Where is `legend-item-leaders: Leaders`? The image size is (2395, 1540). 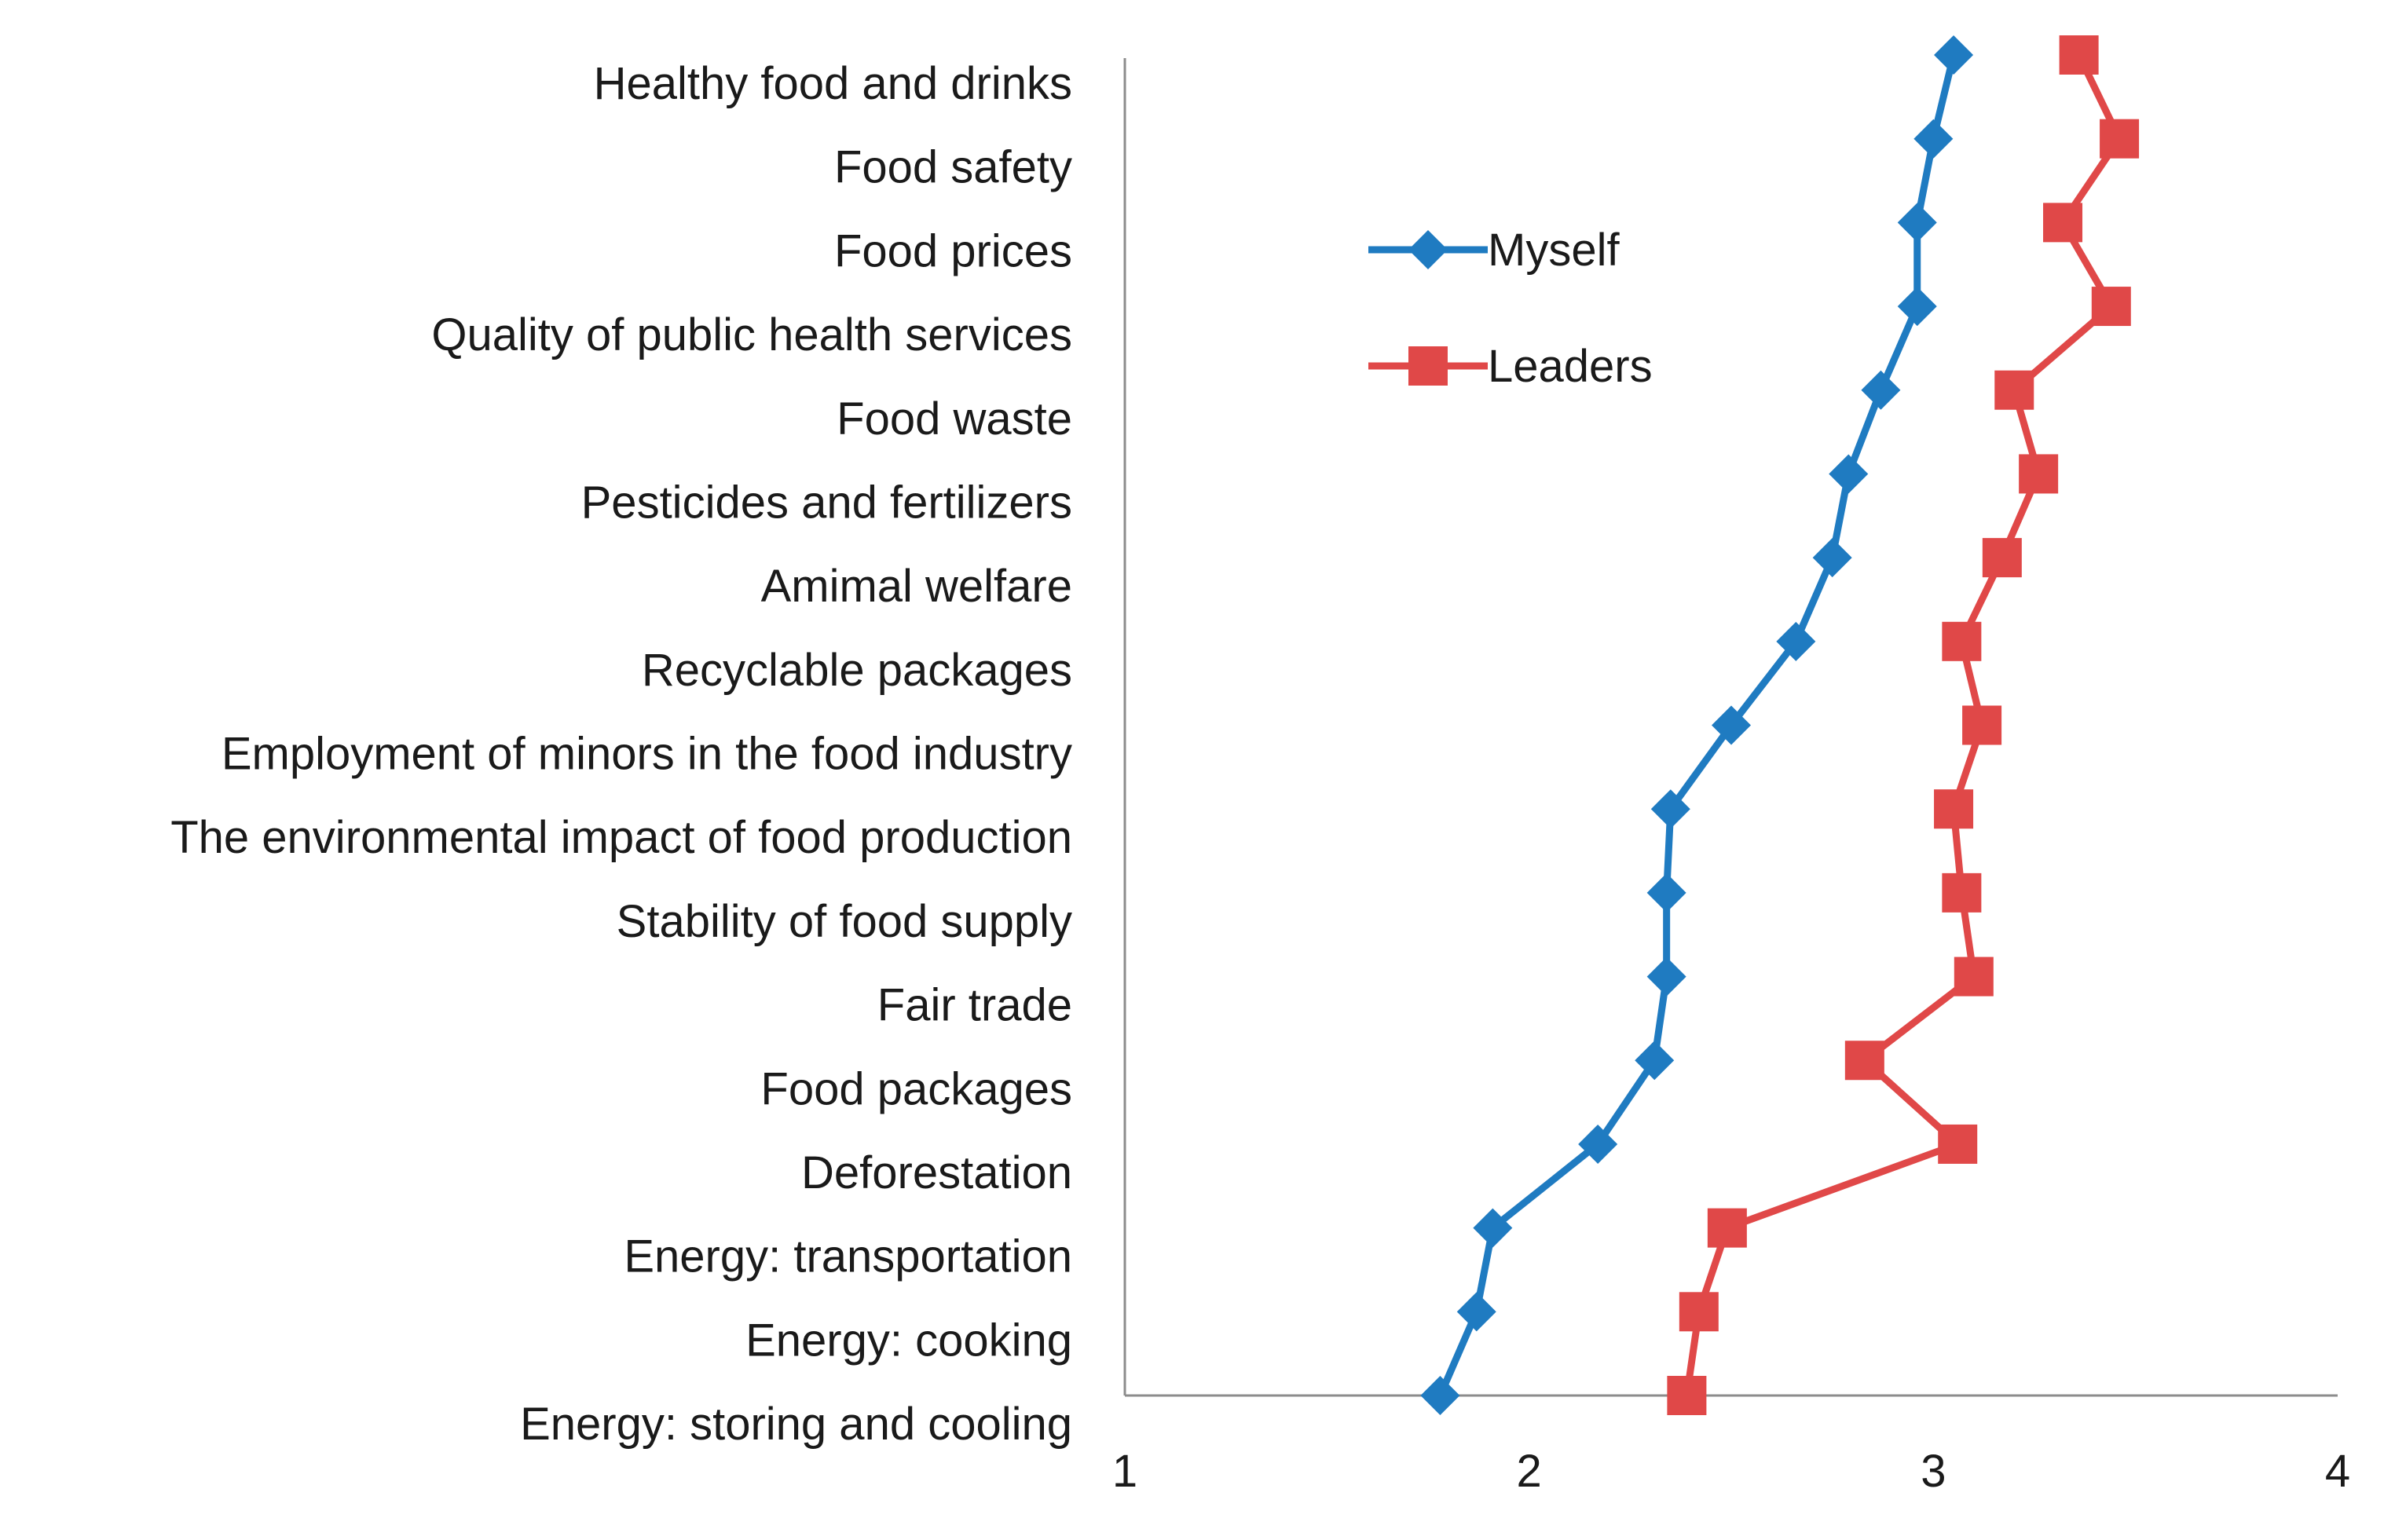
legend-item-leaders: Leaders is located at coordinates (1510, 366).